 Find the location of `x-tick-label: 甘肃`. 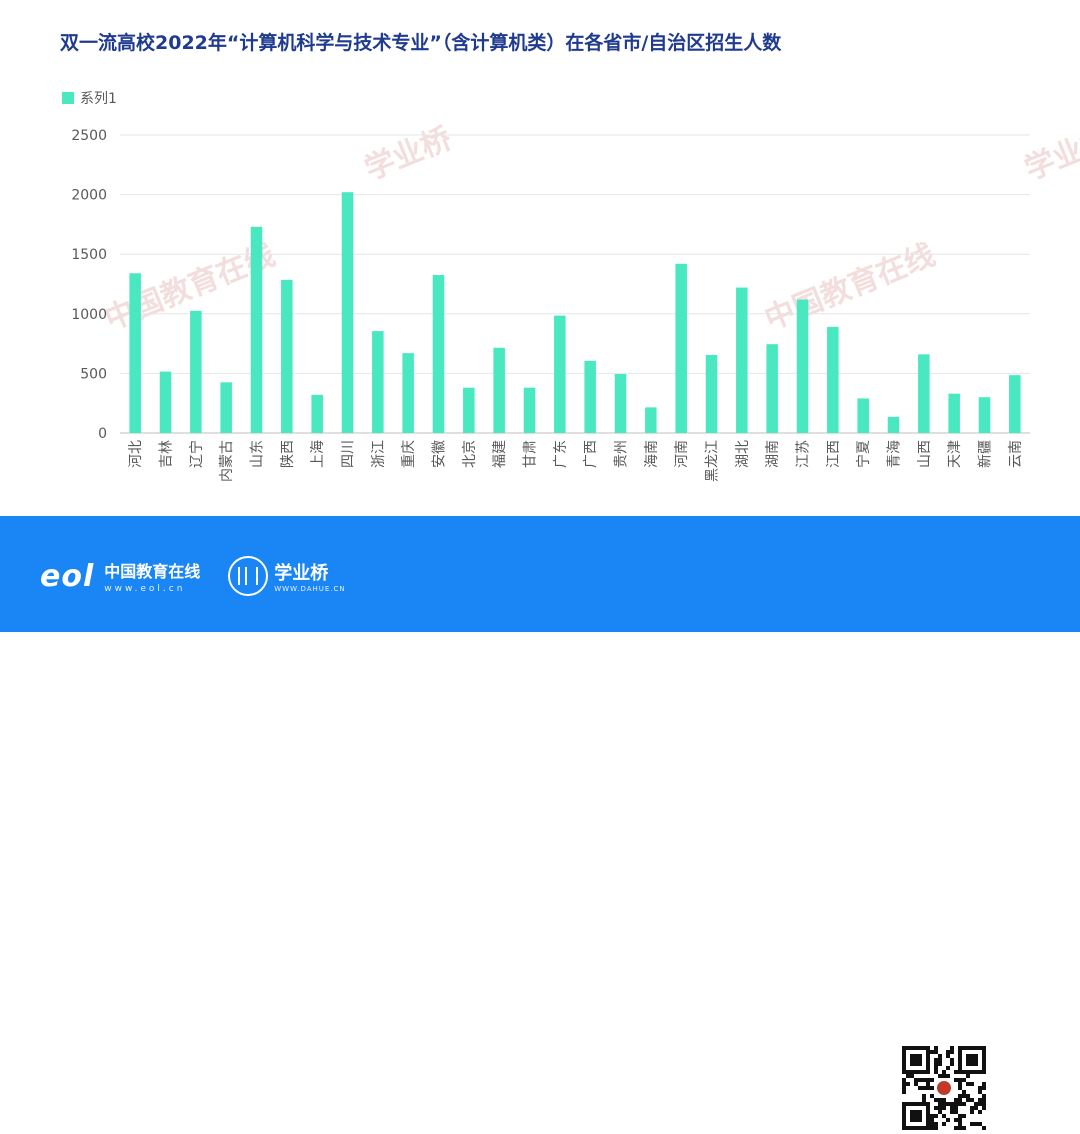

x-tick-label: 甘肃 is located at coordinates (531, 454).